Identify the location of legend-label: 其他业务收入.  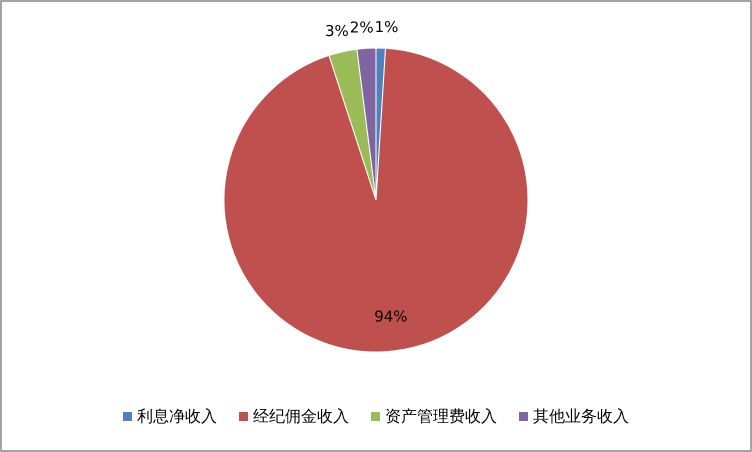
(581, 416).